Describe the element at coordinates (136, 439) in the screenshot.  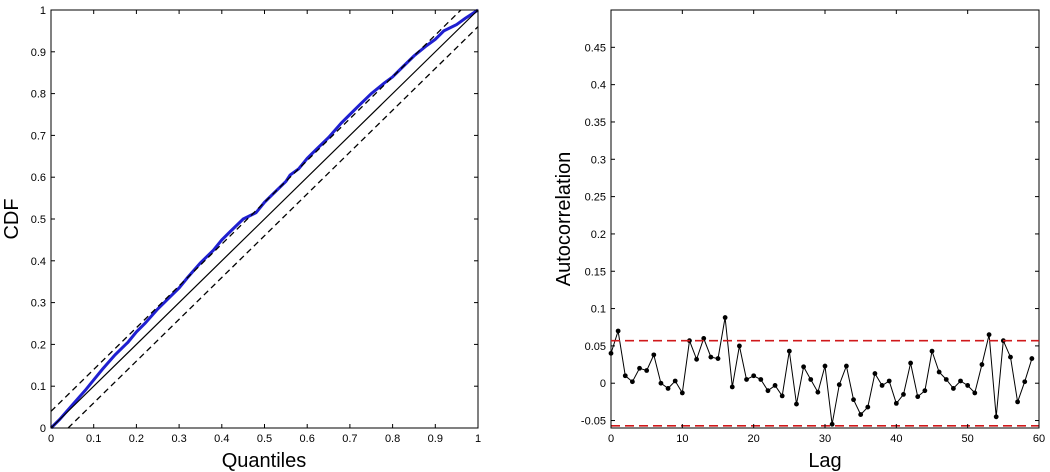
I see `cdf-x-tick-label: 0.2` at that location.